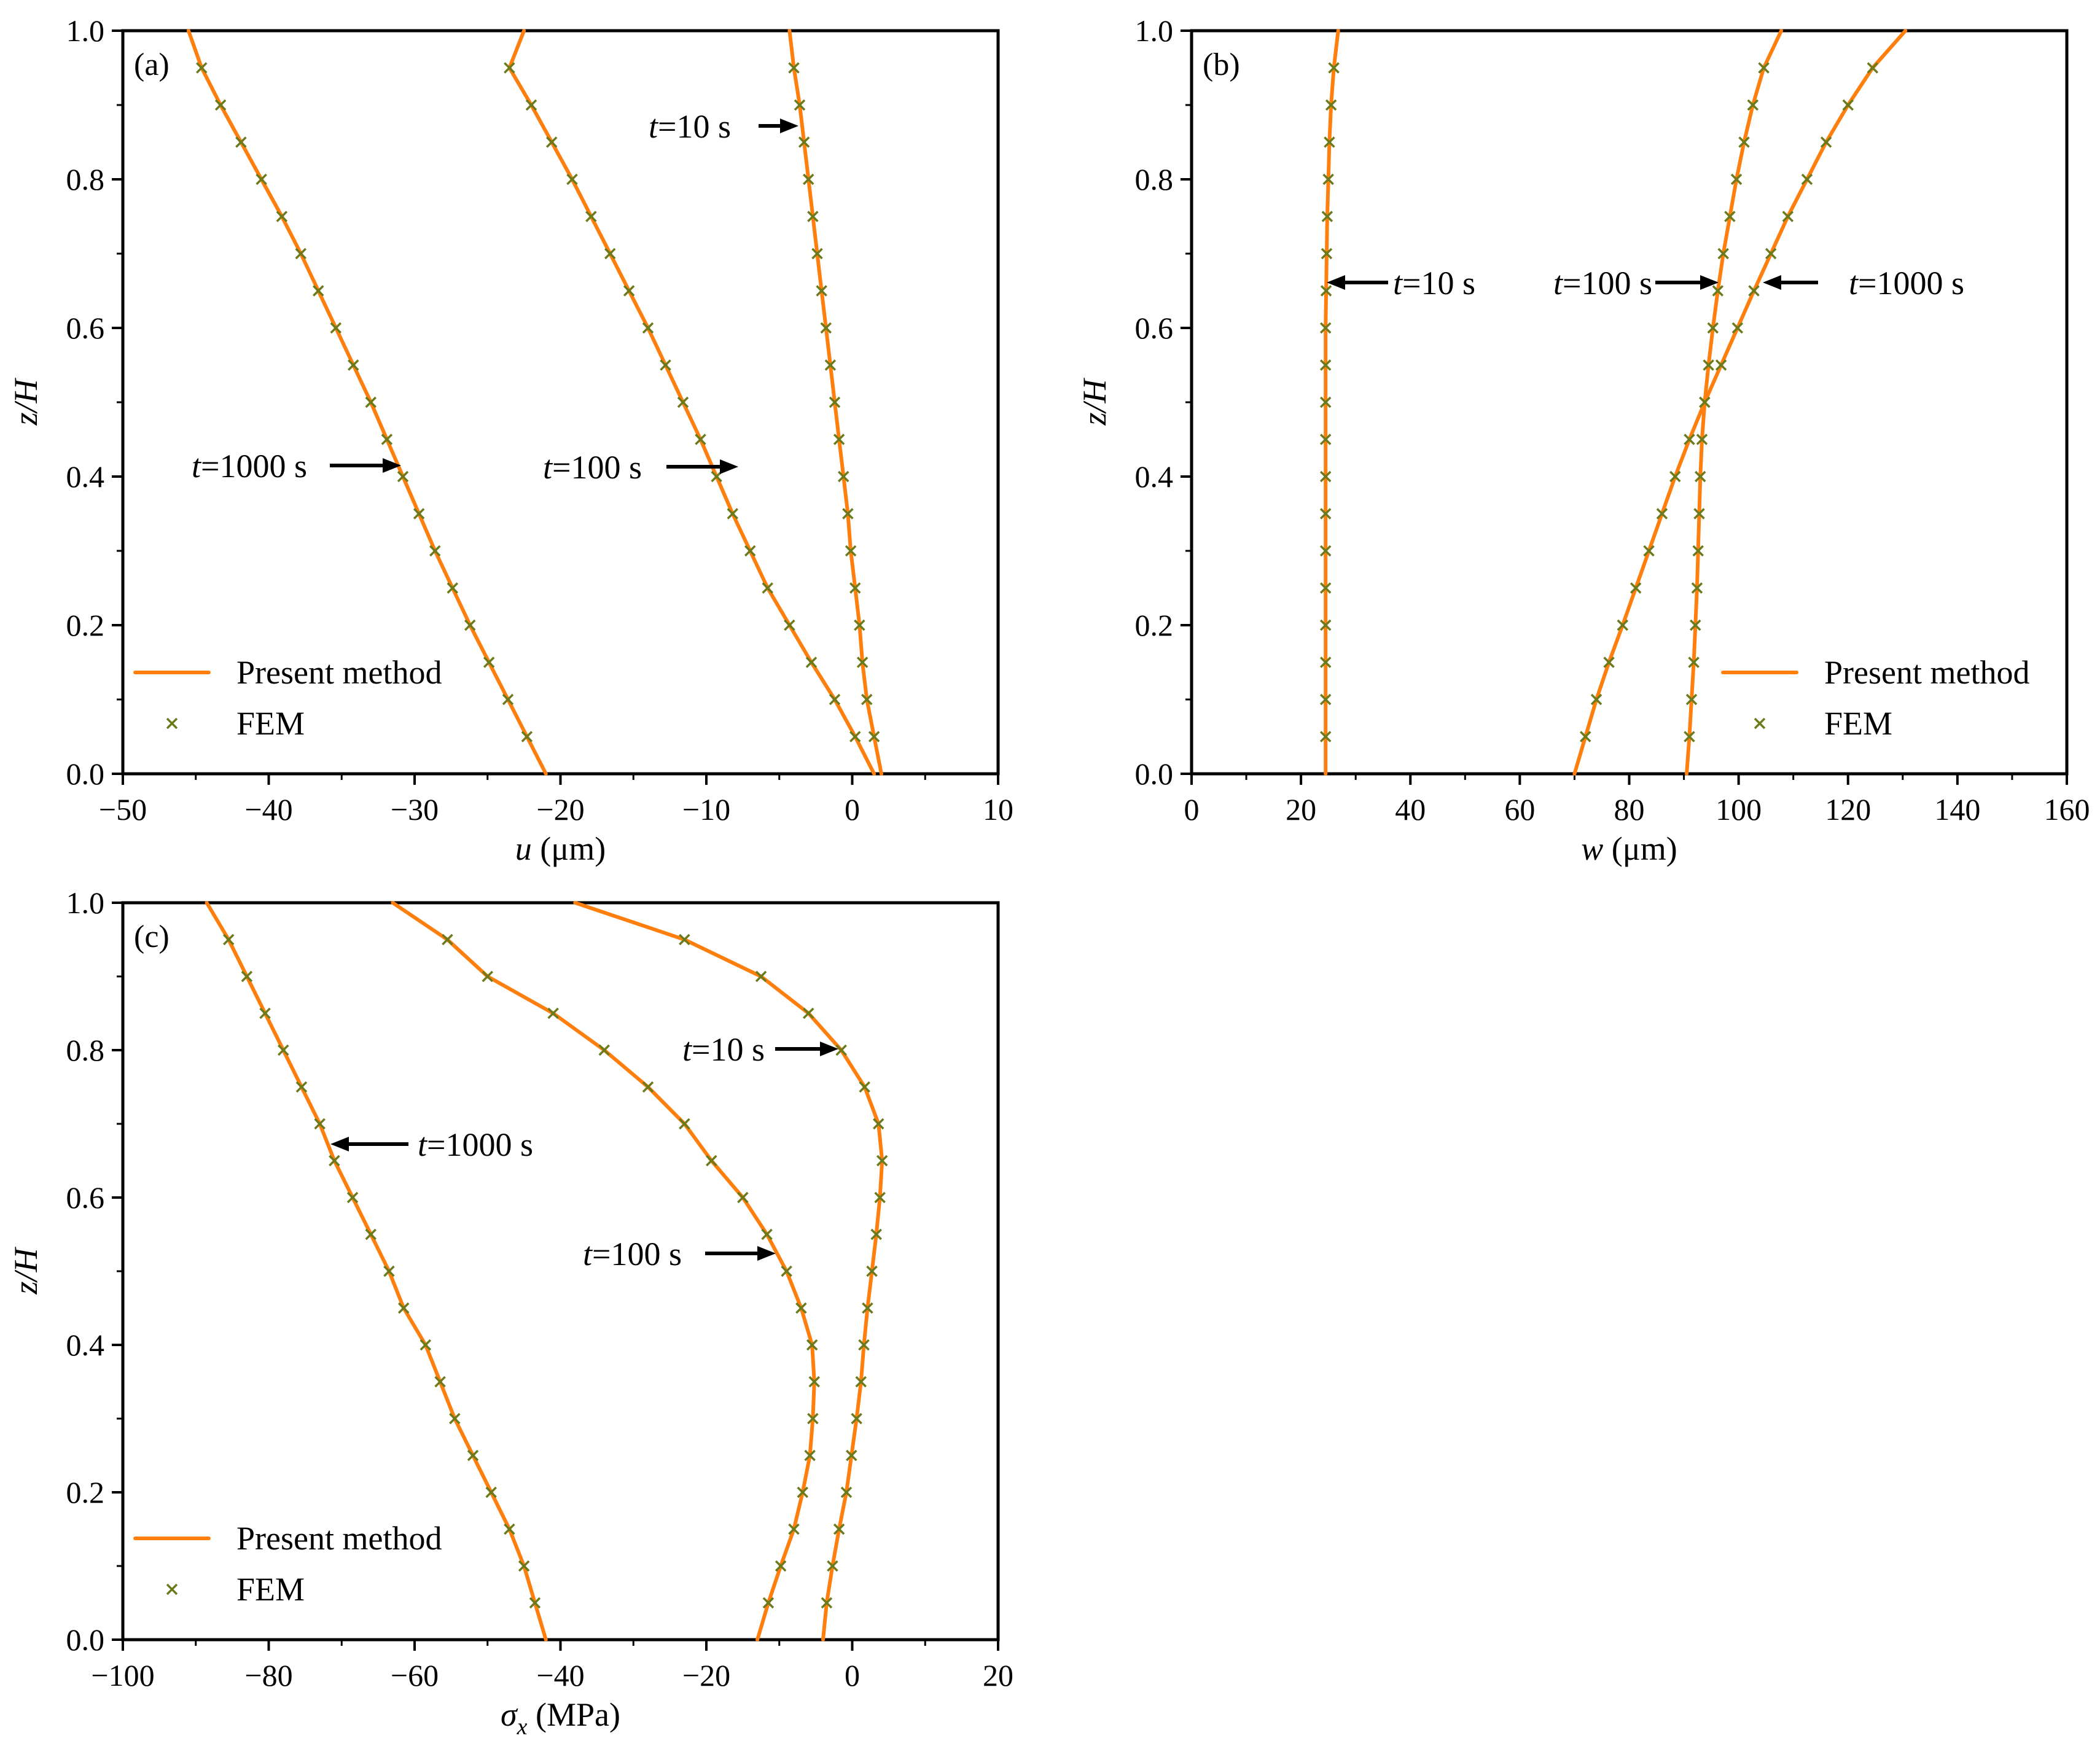 This screenshot has width=2100, height=1749. What do you see at coordinates (637, 1254) in the screenshot?
I see `annotation-time-value: =100 s` at bounding box center [637, 1254].